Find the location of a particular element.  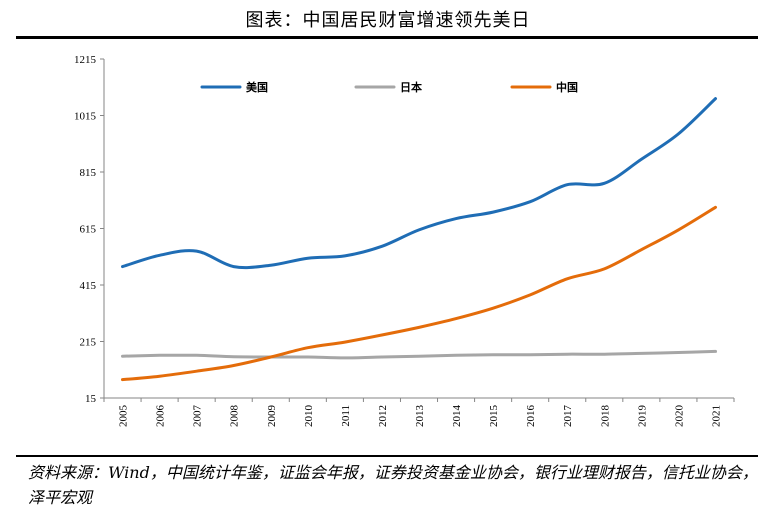

legend-label-0: 美国 is located at coordinates (257, 87).